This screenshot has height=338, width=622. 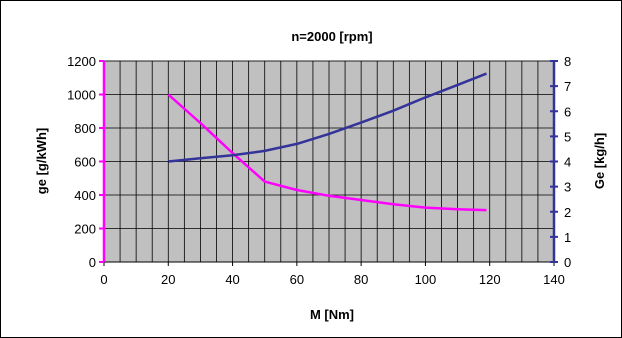 What do you see at coordinates (567, 61) in the screenshot?
I see `y-right-tick-label: 8` at bounding box center [567, 61].